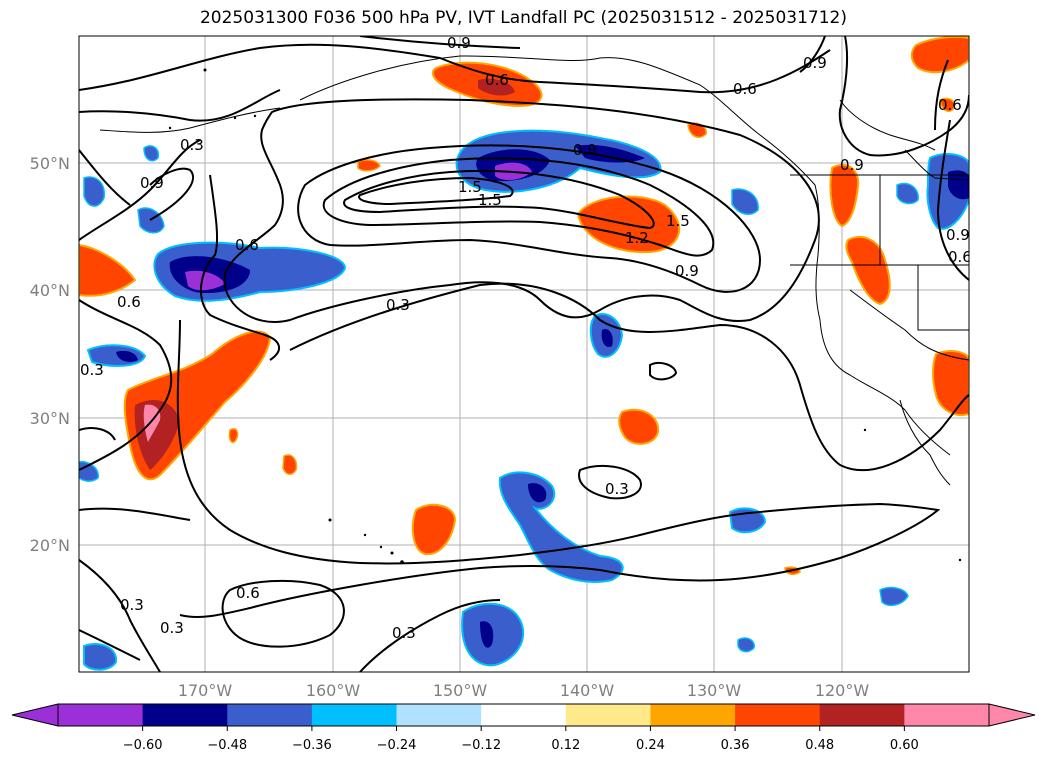 The height and width of the screenshot is (765, 1047). I want to click on colorbar-tick-label: −0.36, so click(312, 745).